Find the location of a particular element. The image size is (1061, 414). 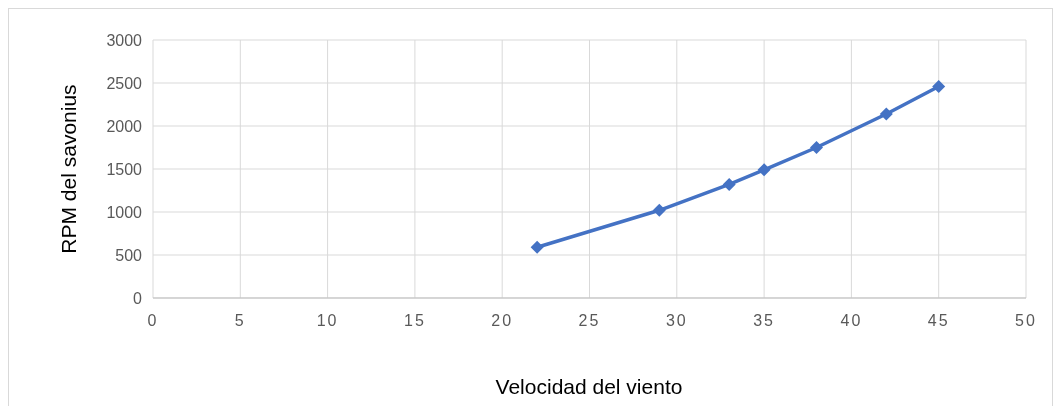

x-tick-label: 20 is located at coordinates (502, 320).